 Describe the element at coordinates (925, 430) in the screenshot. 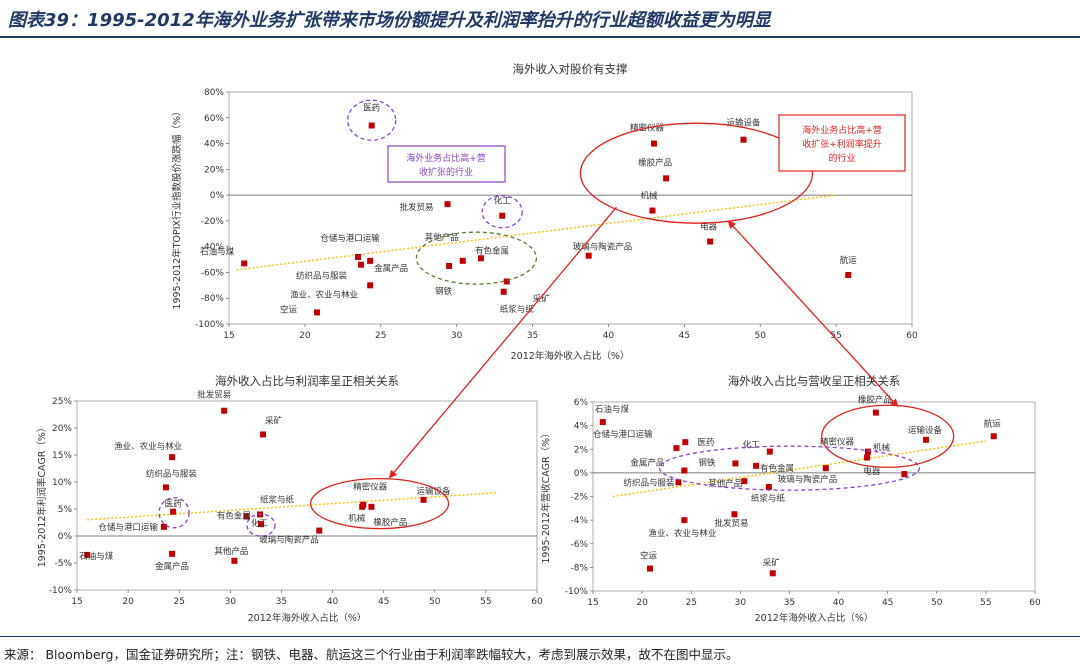

I see `point-label: 运输设备` at that location.